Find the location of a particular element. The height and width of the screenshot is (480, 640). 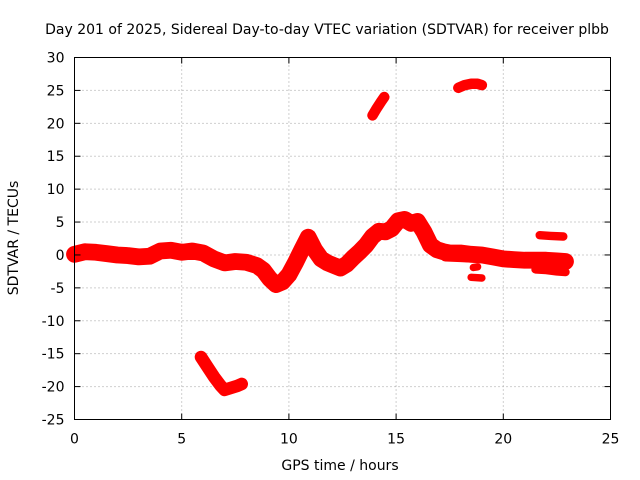

y-tick-label: 0 is located at coordinates (60, 256).